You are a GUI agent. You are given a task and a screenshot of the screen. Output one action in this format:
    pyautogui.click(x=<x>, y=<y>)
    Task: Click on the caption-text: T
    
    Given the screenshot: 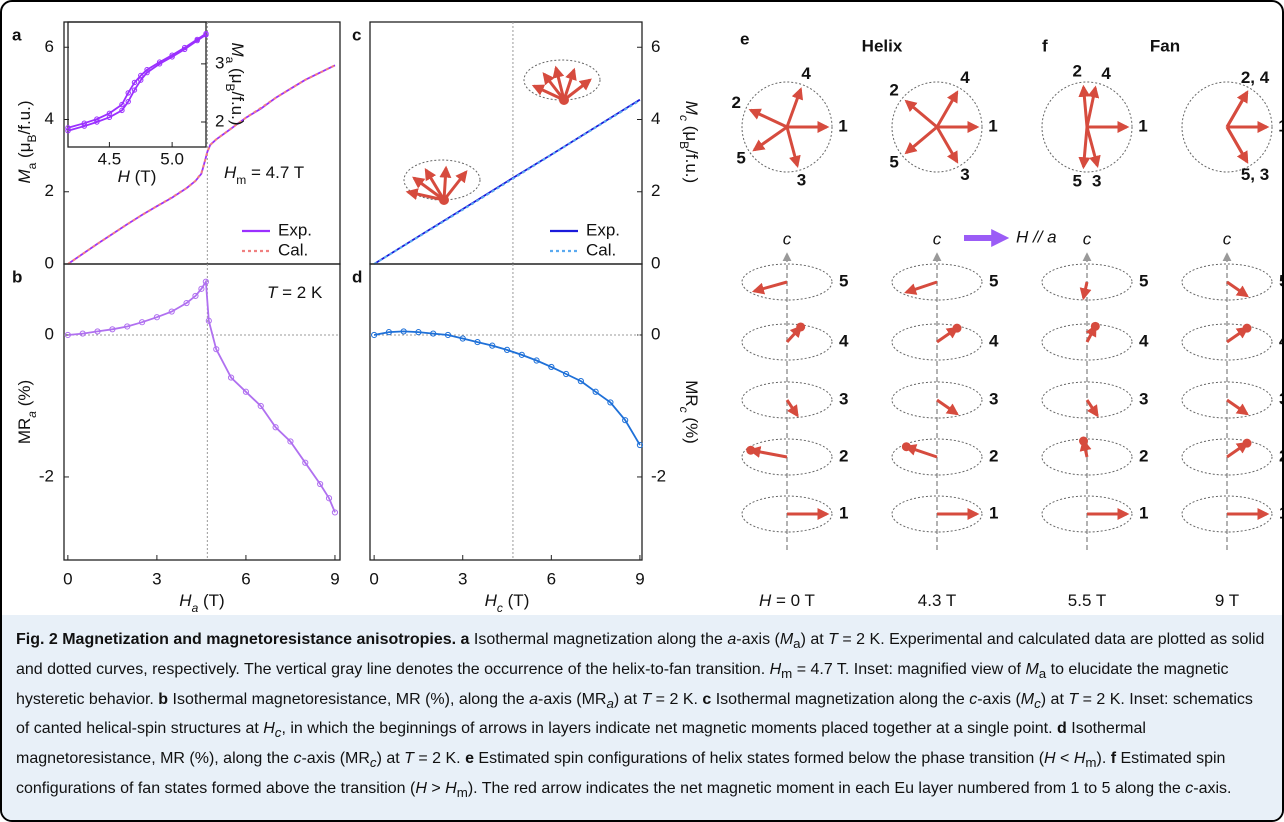 What is the action you would take?
    pyautogui.click(x=409, y=759)
    